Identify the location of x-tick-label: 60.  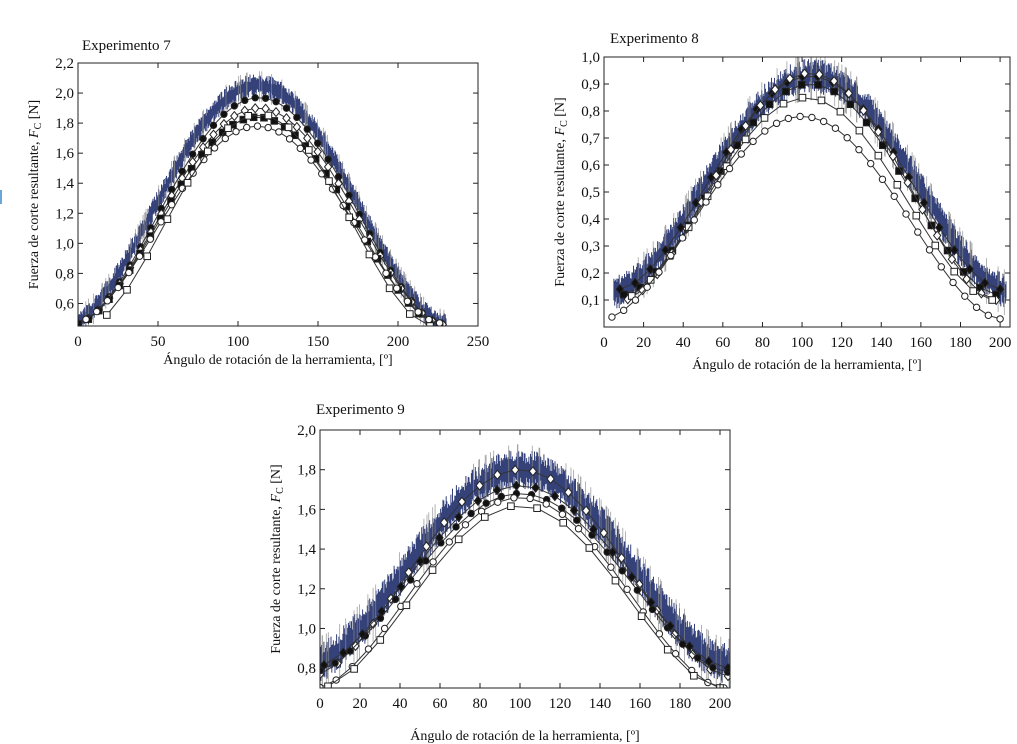
(440, 704).